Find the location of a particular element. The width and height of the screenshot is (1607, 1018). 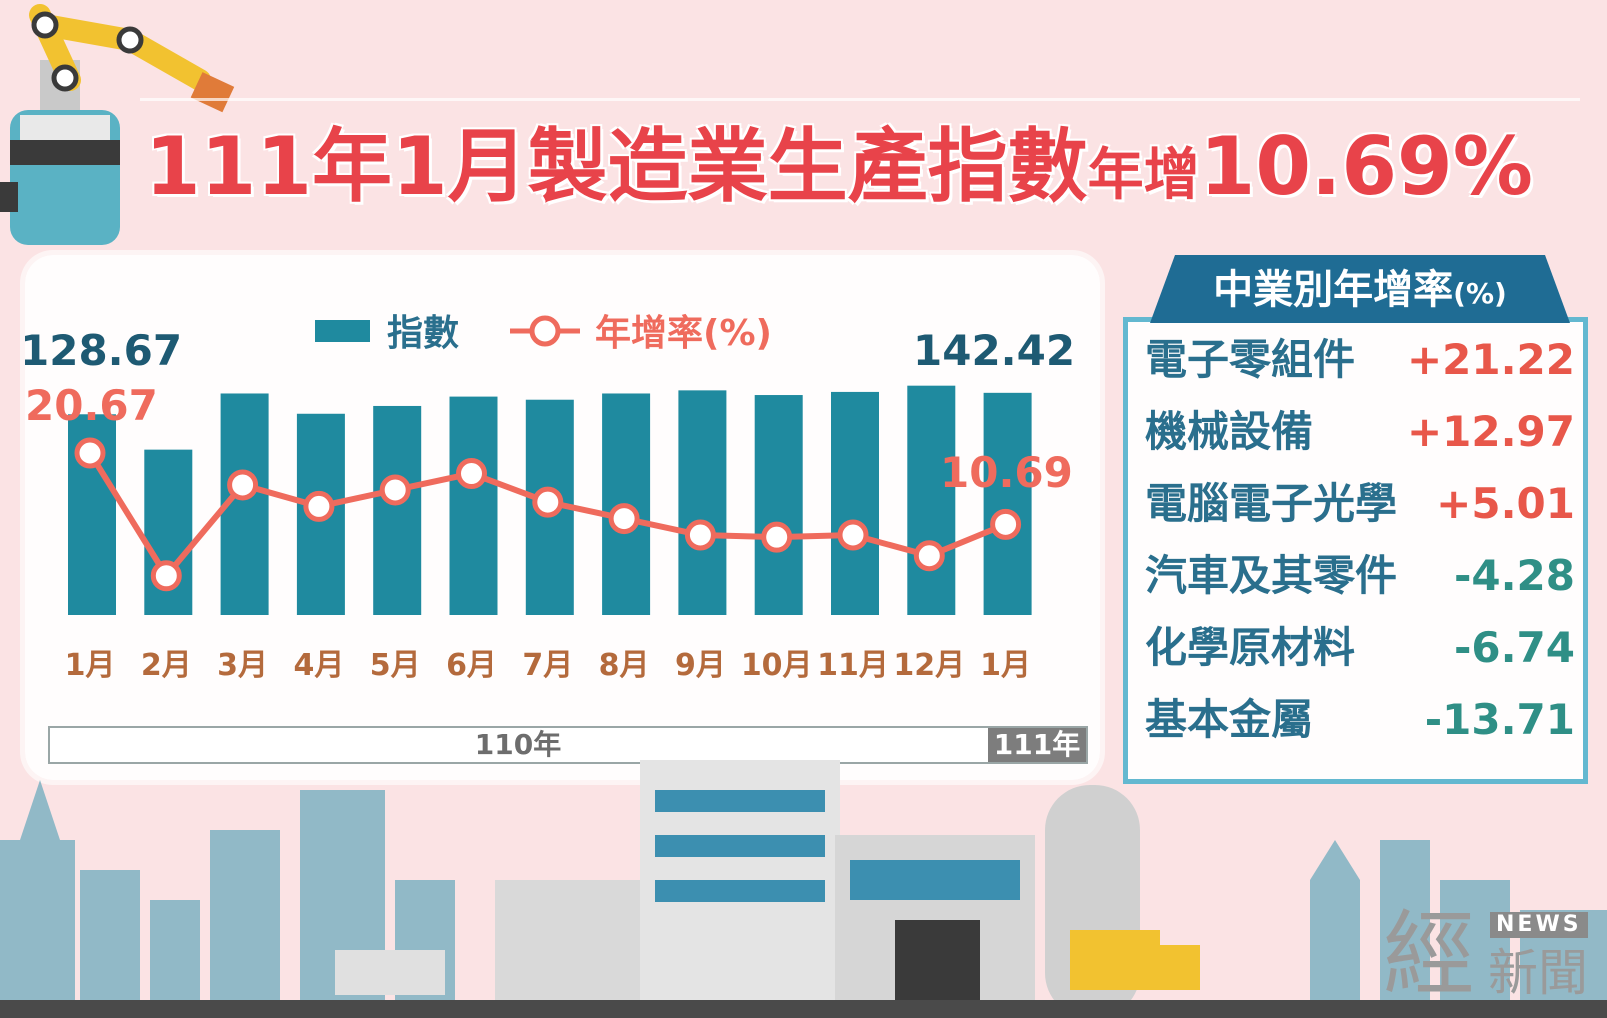

year-111-label: 111年 is located at coordinates (1037, 745).